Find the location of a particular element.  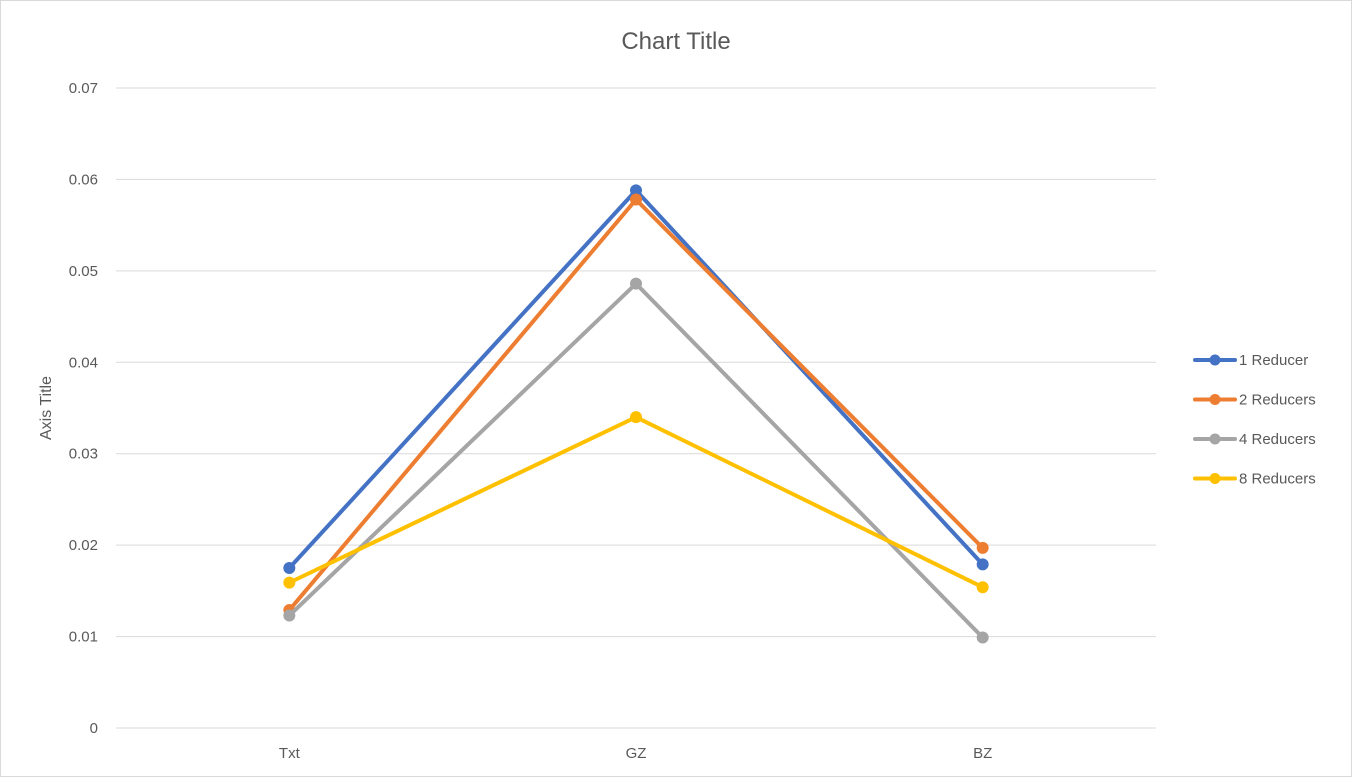

x-tick-label: BZ is located at coordinates (982, 753).